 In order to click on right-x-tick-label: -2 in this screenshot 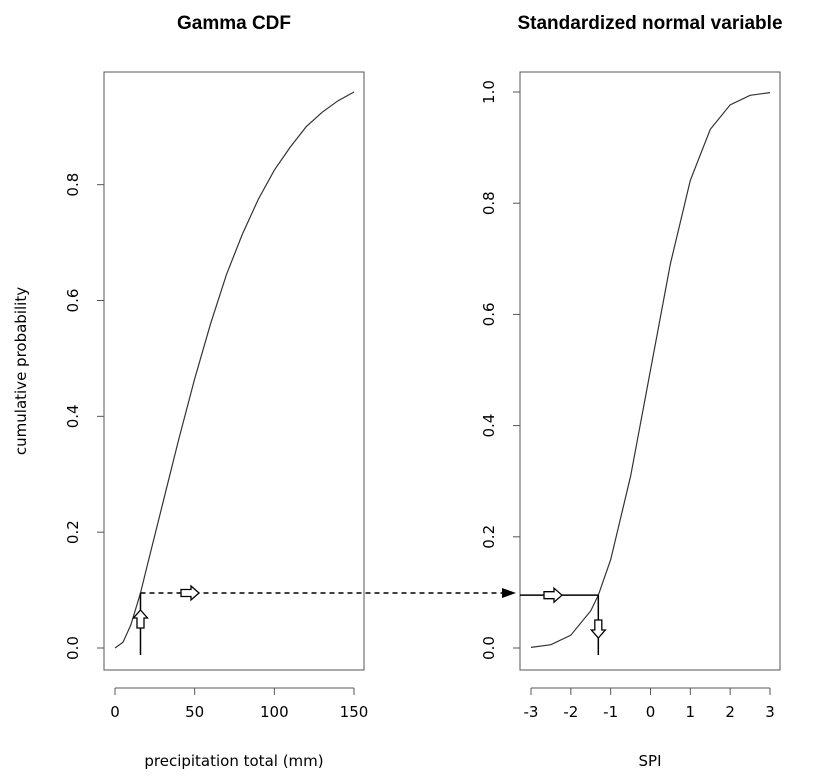, I will do `click(570, 712)`.